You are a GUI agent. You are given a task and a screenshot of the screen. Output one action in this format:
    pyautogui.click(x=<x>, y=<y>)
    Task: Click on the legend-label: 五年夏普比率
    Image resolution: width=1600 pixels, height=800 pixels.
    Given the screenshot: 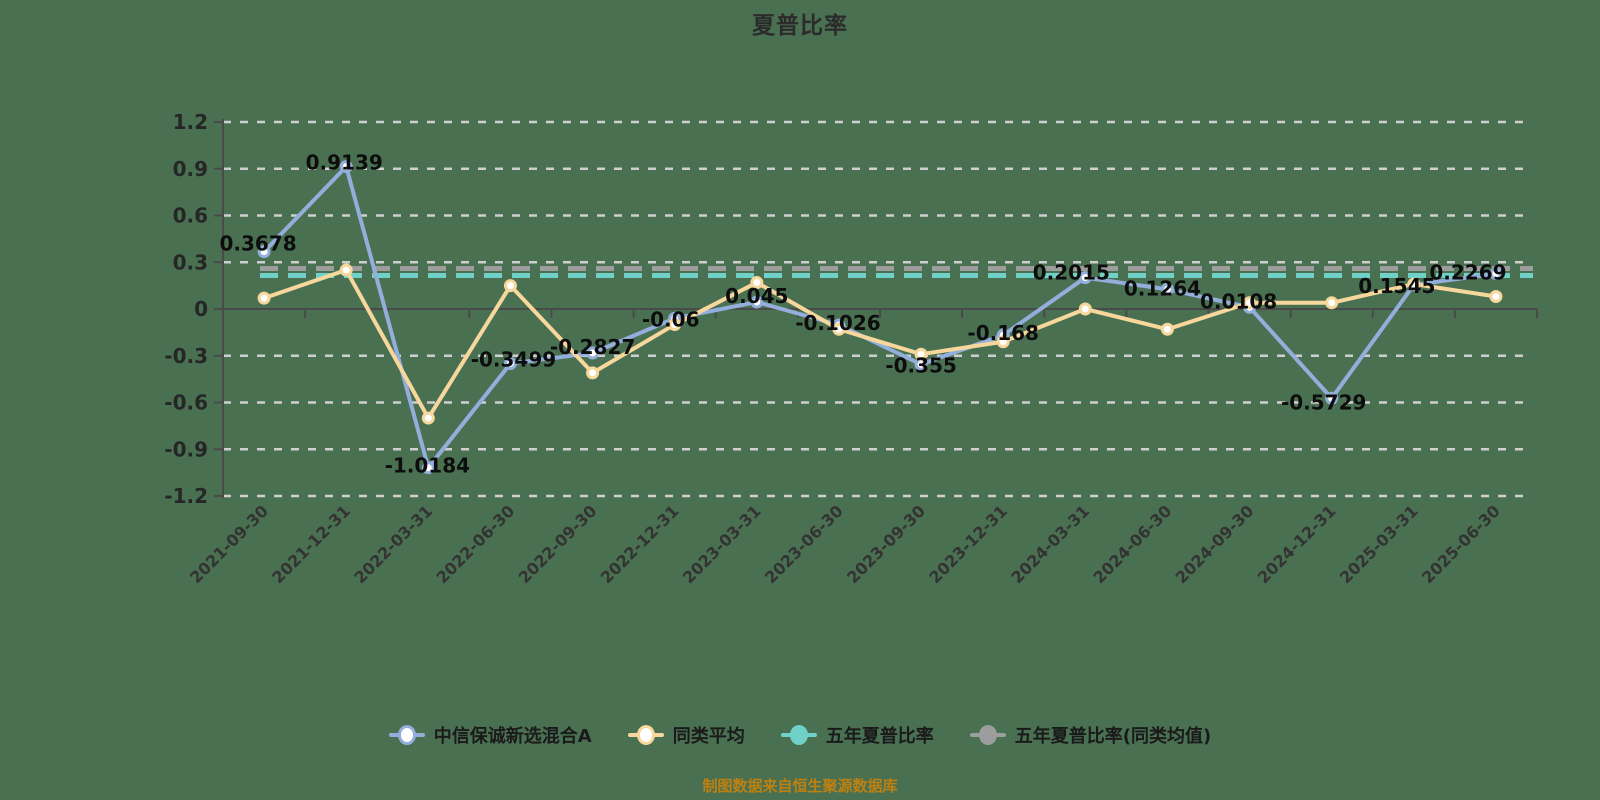 What is the action you would take?
    pyautogui.click(x=879, y=736)
    